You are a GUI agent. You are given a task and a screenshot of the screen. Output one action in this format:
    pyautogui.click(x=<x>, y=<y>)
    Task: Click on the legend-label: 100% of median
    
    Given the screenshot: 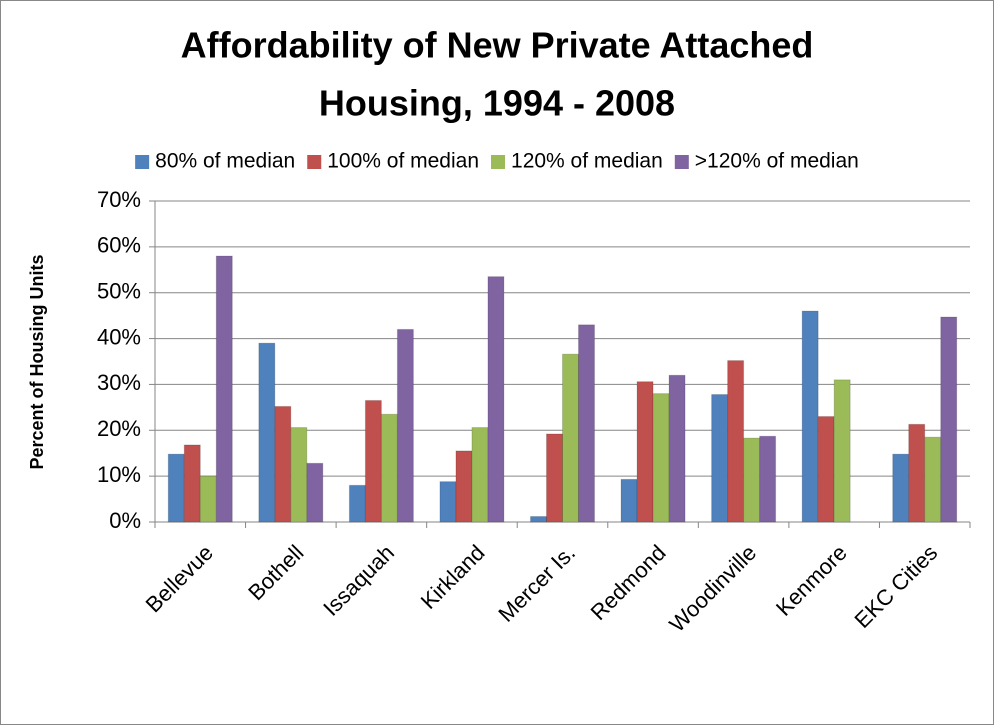 What is the action you would take?
    pyautogui.click(x=403, y=161)
    